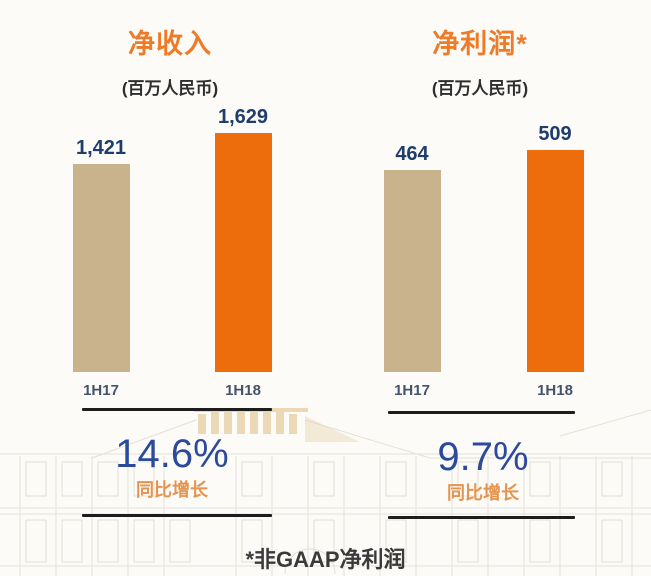  What do you see at coordinates (480, 44) in the screenshot?
I see `chart-title-net-profit: 净利润*` at bounding box center [480, 44].